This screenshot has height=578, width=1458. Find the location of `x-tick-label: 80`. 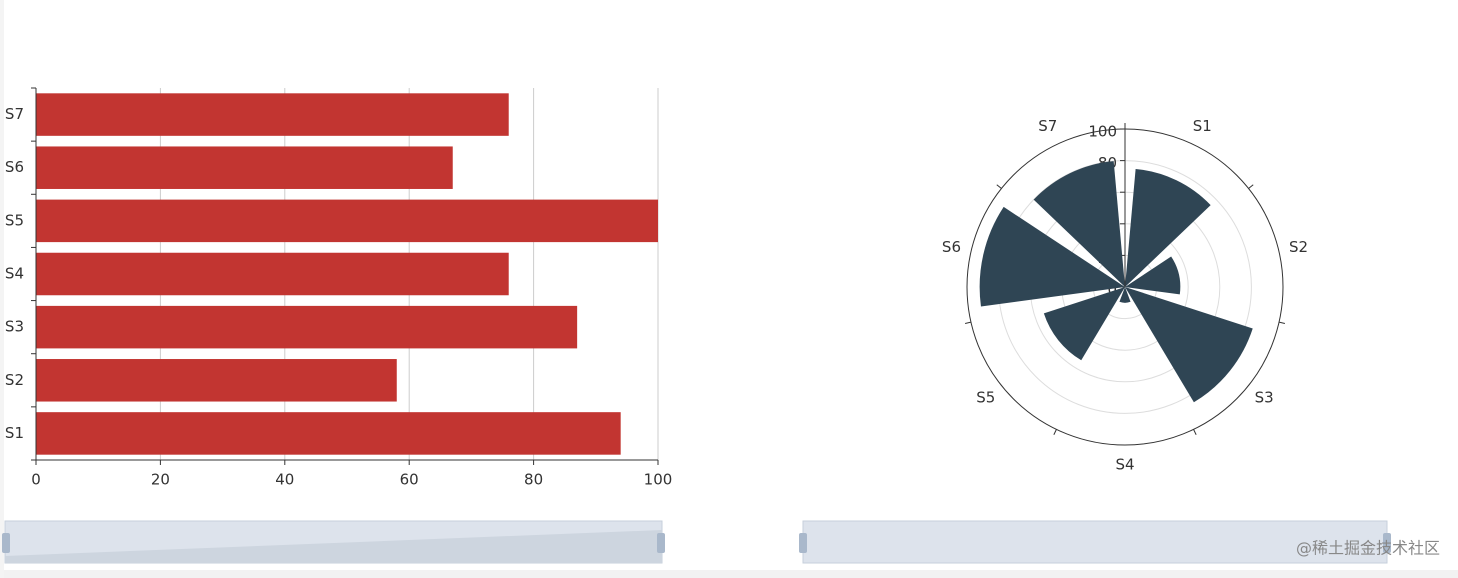

x-tick-label: 80 is located at coordinates (533, 480).